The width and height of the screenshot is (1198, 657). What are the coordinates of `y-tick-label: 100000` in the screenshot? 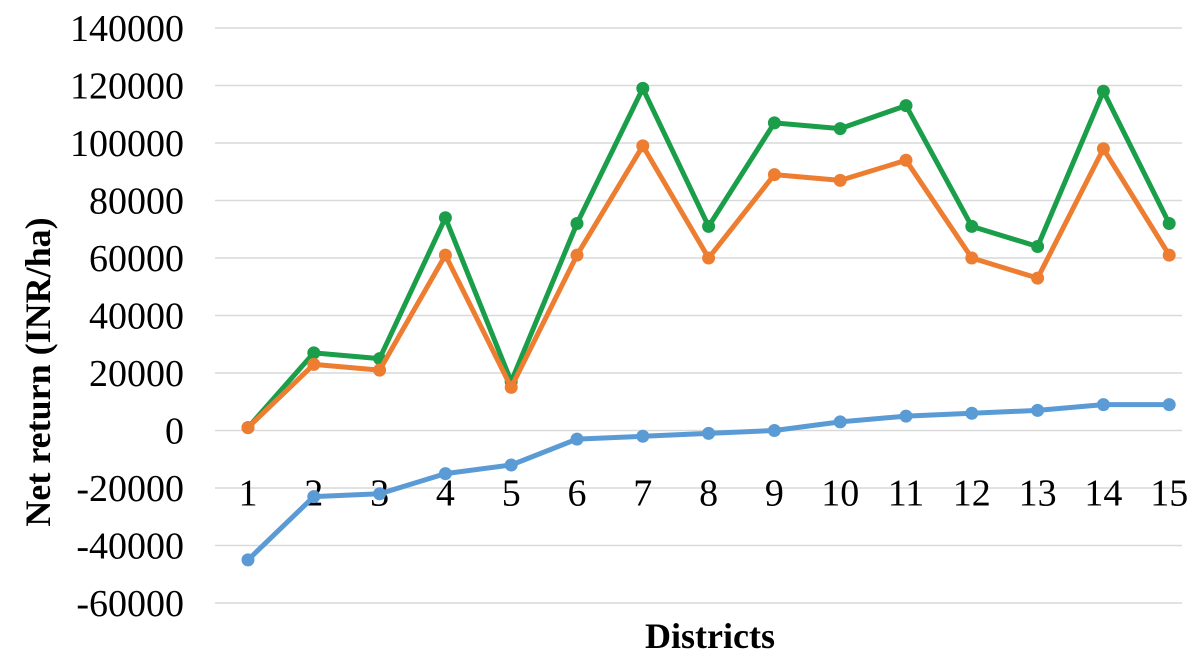 It's located at (127, 144).